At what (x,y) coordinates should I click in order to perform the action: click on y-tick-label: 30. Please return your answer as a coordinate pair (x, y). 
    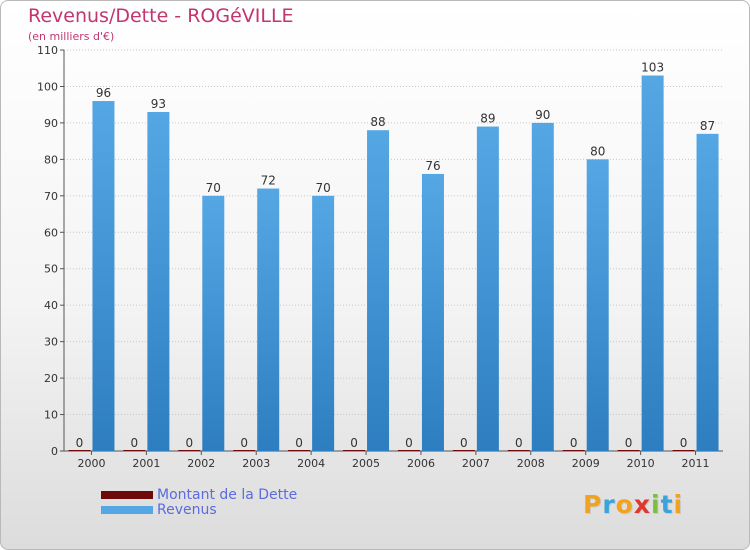
    Looking at the image, I should click on (51, 342).